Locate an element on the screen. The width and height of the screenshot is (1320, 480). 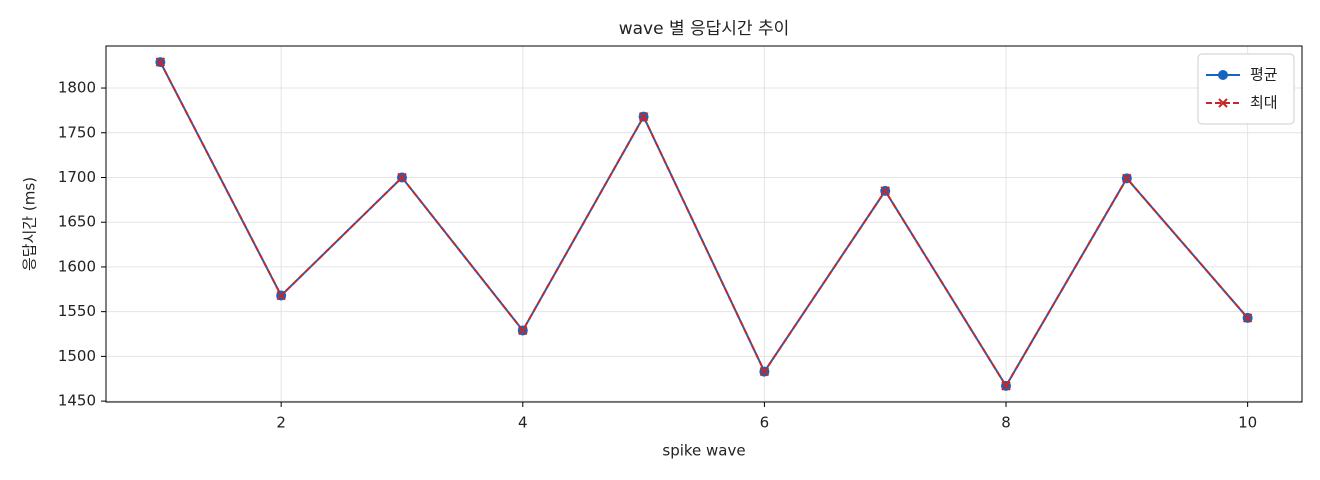
x-tick-label: 6 is located at coordinates (765, 423).